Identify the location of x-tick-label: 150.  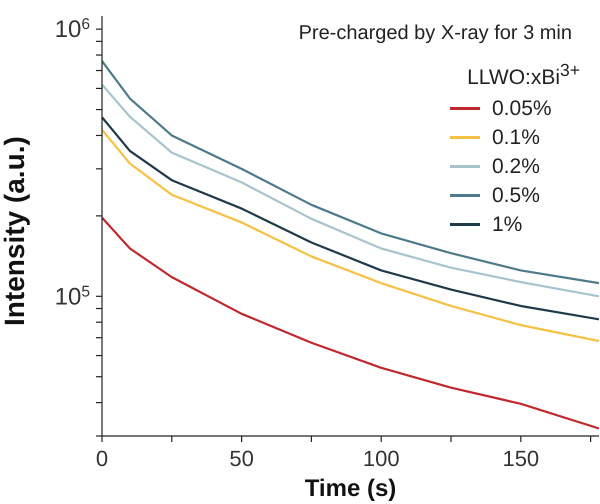
(521, 458).